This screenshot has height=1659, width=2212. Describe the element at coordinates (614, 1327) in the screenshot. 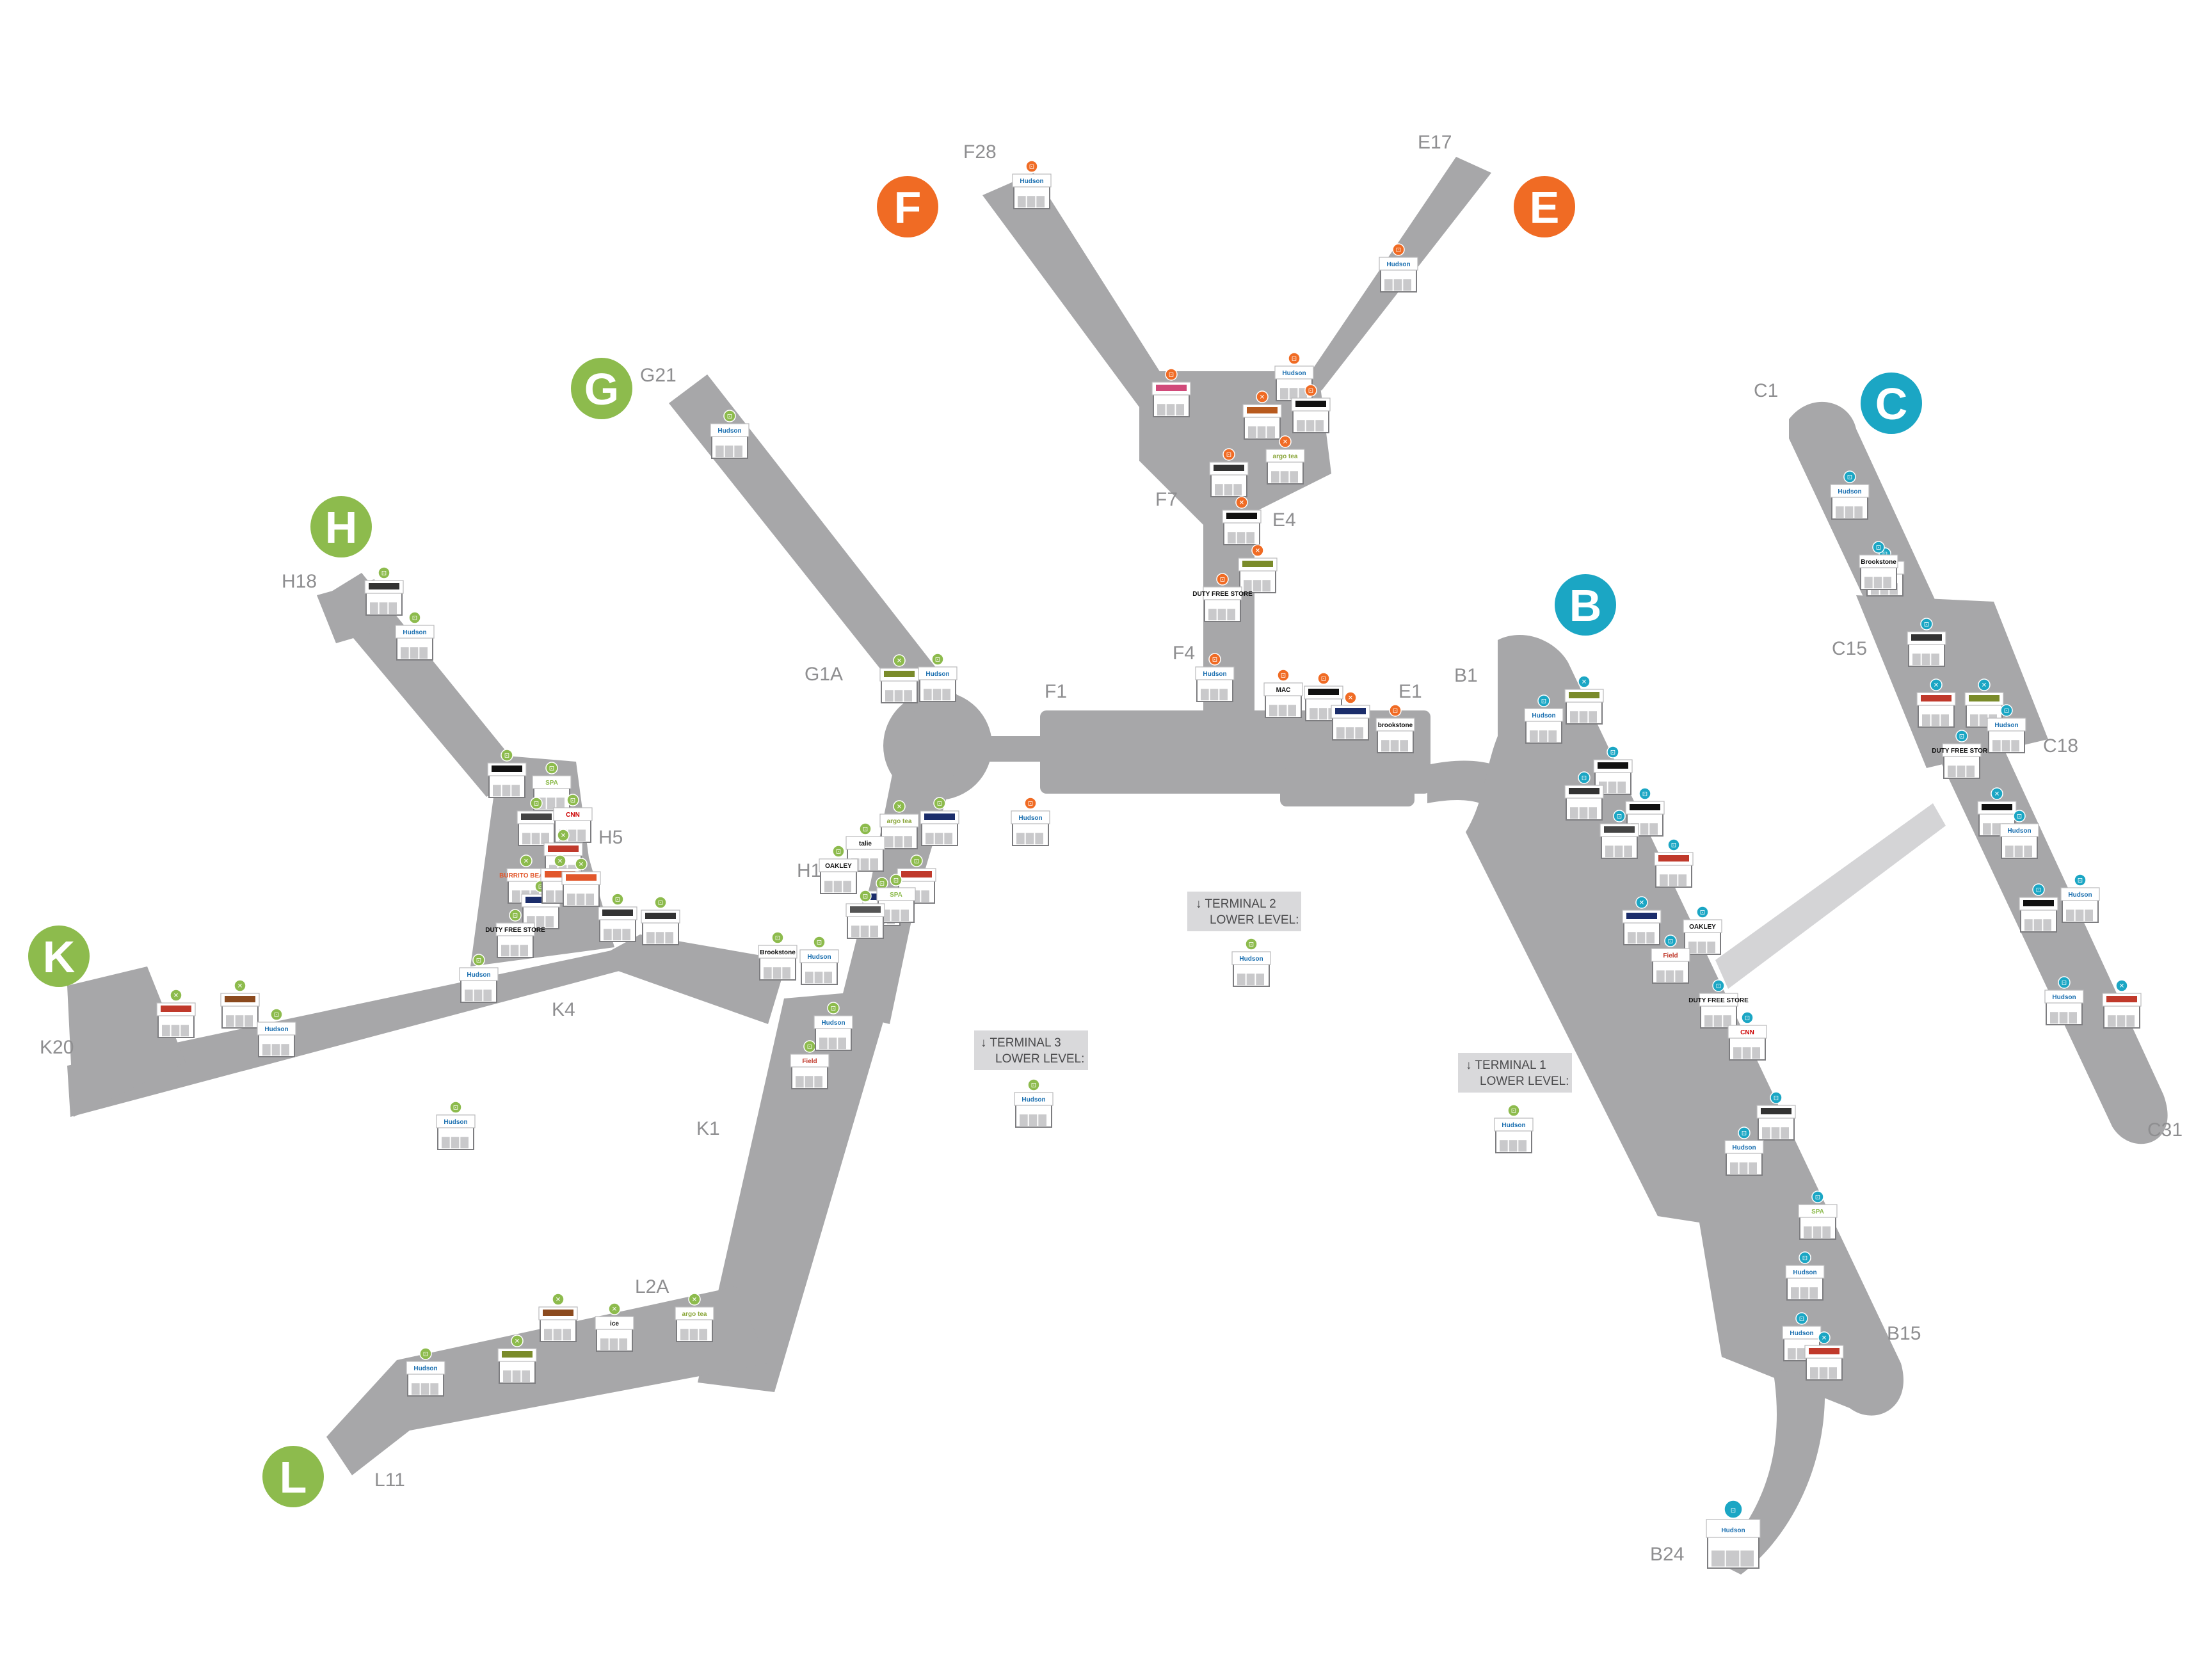

I see `store-marker: ice ✕` at that location.